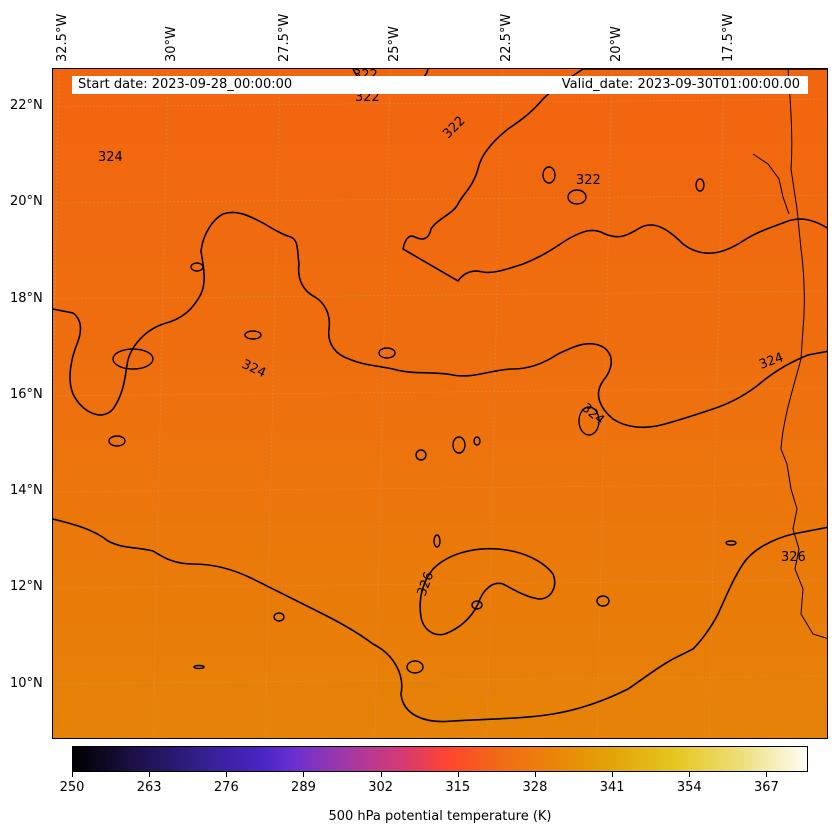  I want to click on colorbar-tick-label: 250, so click(72, 787).